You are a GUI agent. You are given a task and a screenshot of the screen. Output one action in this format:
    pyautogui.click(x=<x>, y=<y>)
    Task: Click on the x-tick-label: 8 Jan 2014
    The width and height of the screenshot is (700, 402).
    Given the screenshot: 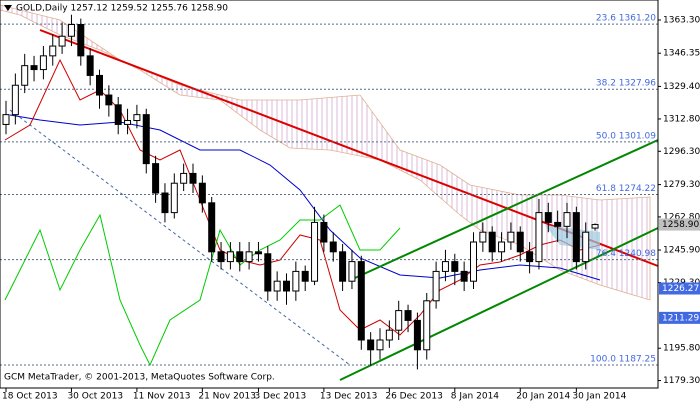 What is the action you would take?
    pyautogui.click(x=475, y=397)
    